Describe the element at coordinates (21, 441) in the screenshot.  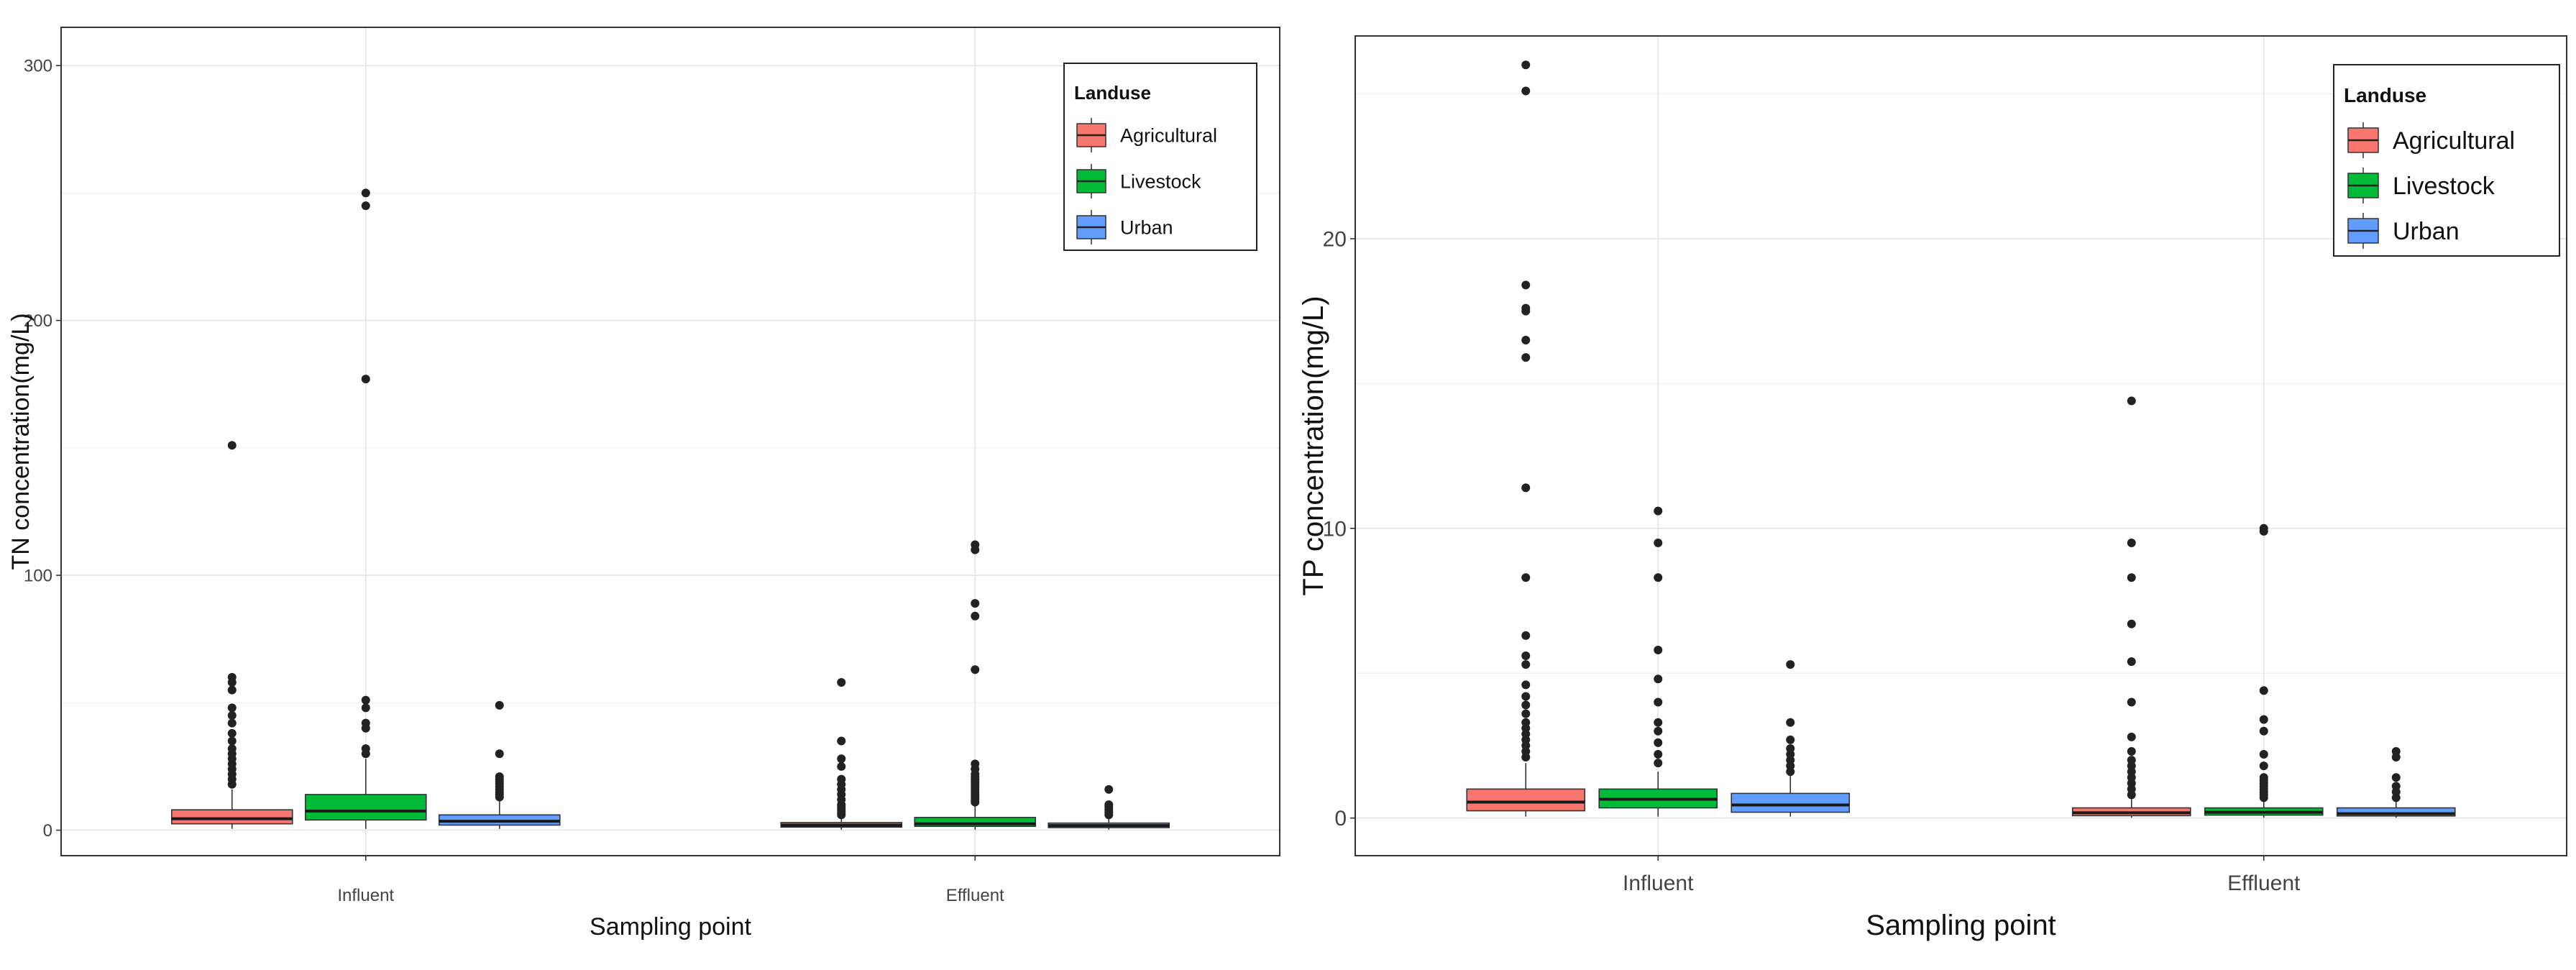
I see `y-axis-title: TN concentration(mg/L)` at that location.